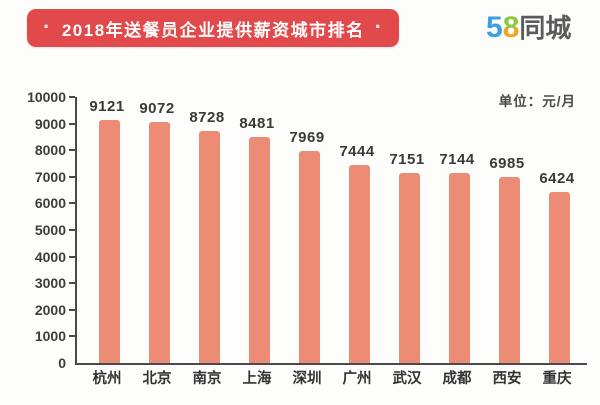 The image size is (600, 405). Describe the element at coordinates (50, 256) in the screenshot. I see `y-tick-label: 4000` at that location.